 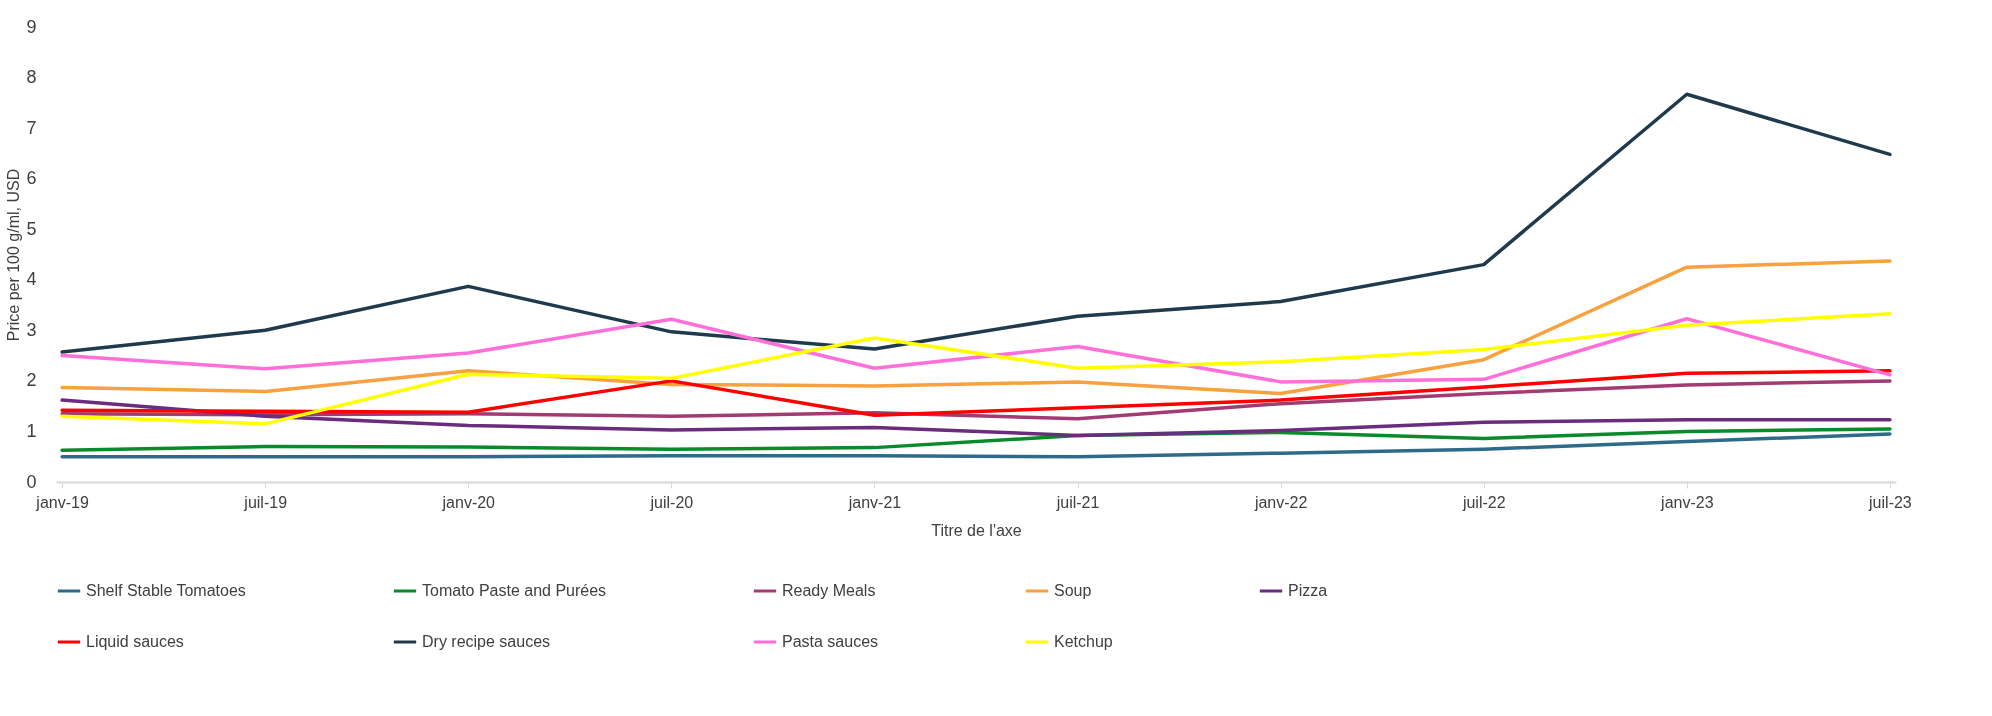 What do you see at coordinates (31, 329) in the screenshot?
I see `y-tick-label: 3` at bounding box center [31, 329].